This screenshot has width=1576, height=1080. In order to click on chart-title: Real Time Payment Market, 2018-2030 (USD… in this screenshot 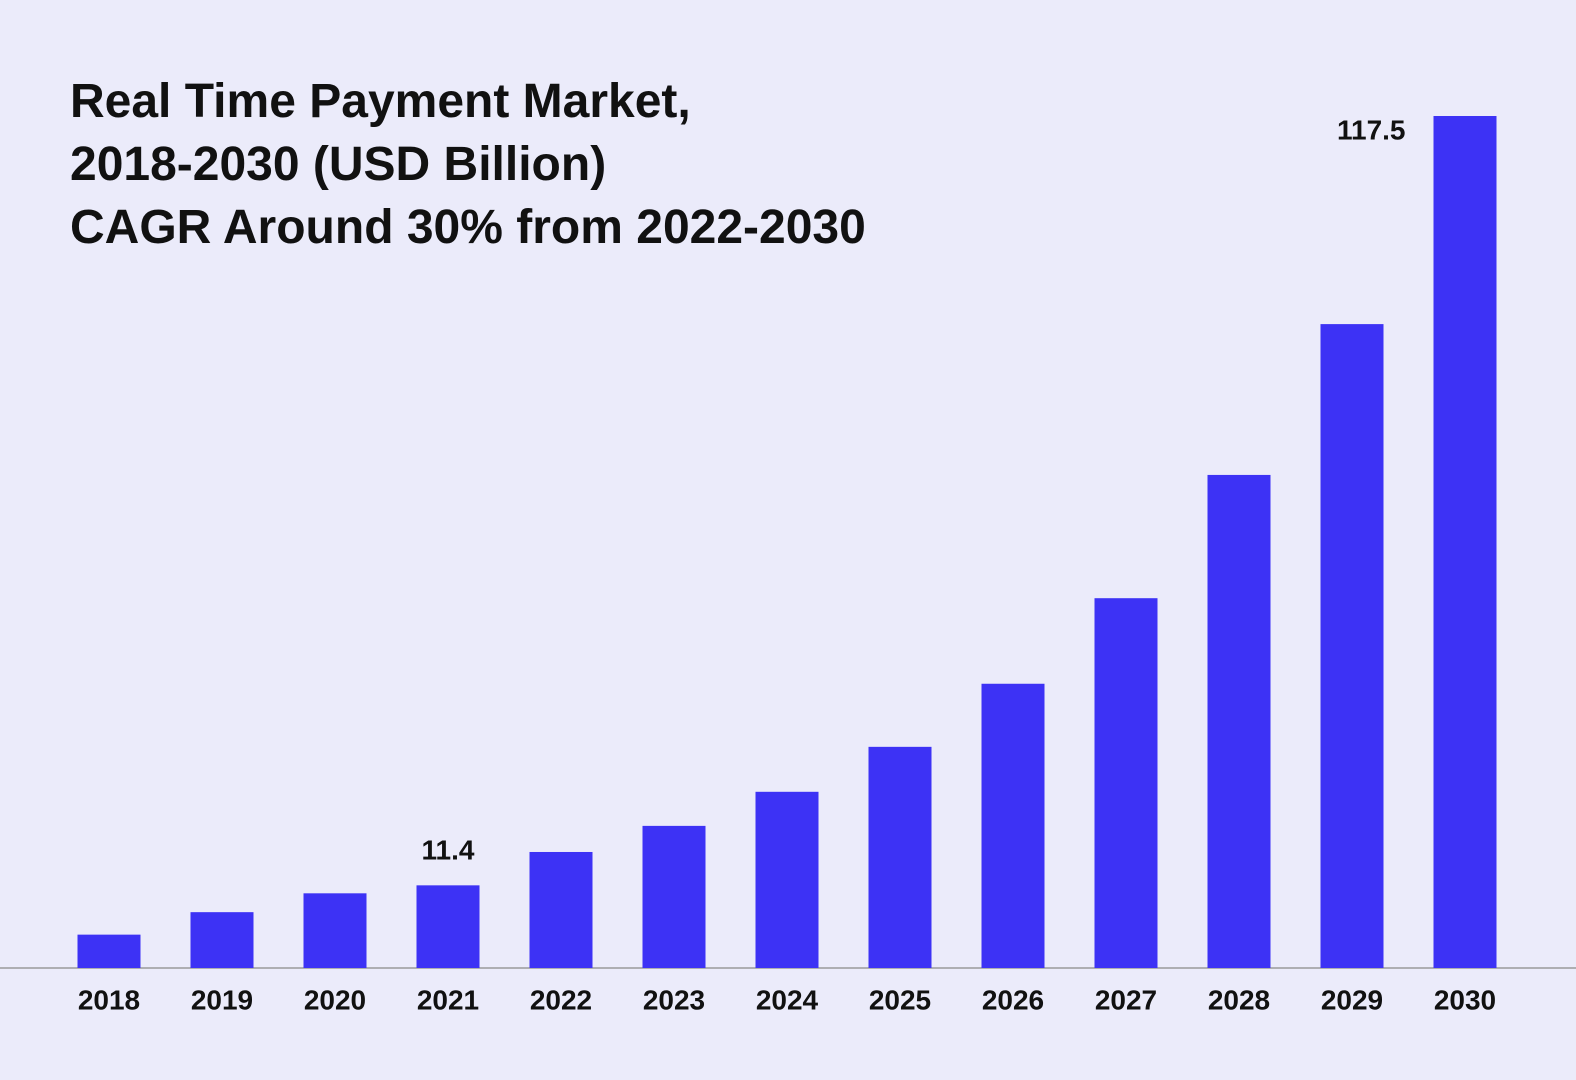, I will do `click(380, 133)`.